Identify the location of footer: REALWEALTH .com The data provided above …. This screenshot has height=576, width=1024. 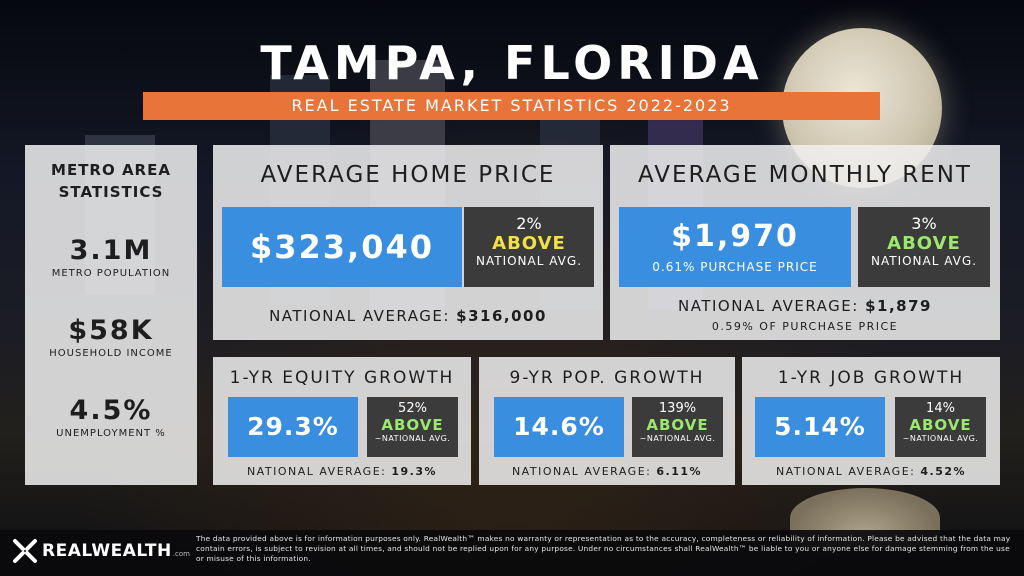
(512, 553).